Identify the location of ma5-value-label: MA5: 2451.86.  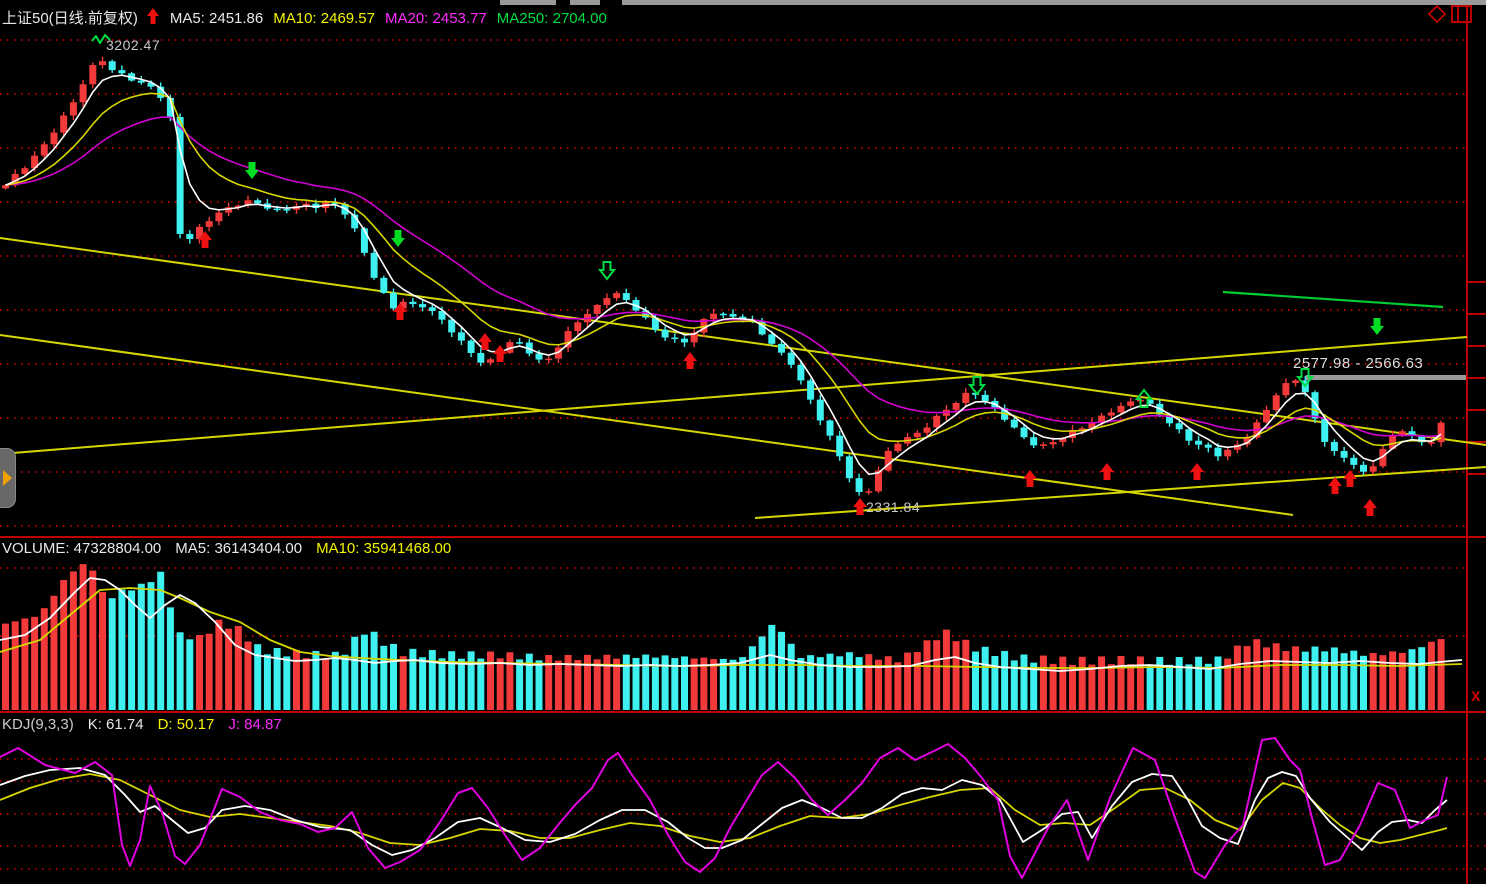
(216, 18).